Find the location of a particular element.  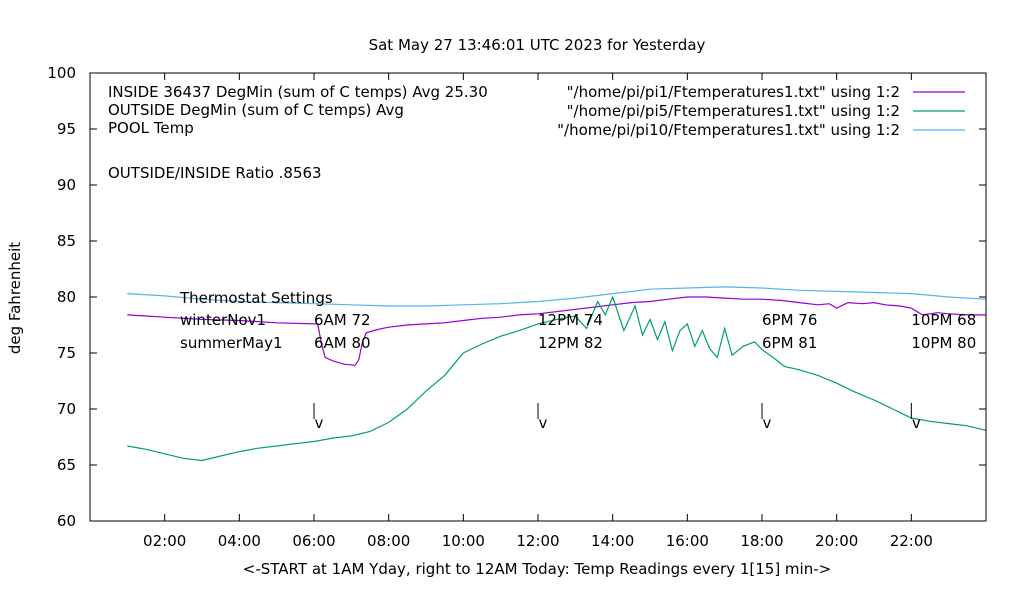

y-tick-label: 100 is located at coordinates (61, 73).